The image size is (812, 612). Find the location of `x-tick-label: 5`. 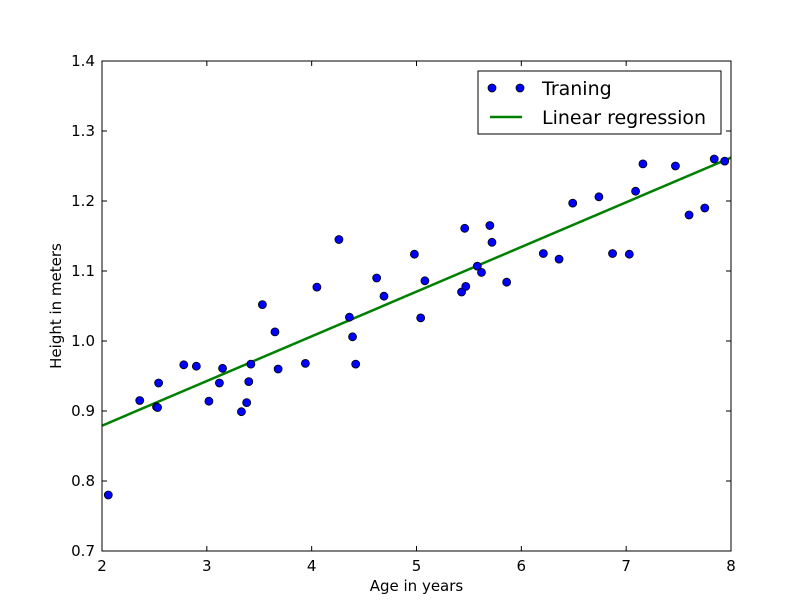

x-tick-label: 5 is located at coordinates (417, 566).